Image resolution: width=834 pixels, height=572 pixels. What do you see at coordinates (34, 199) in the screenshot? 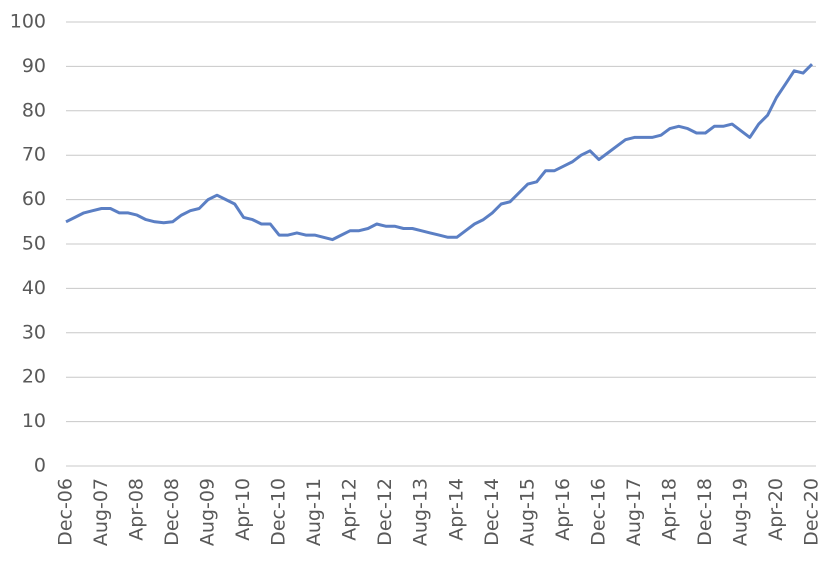
I see `y-tick-label: 60` at bounding box center [34, 199].